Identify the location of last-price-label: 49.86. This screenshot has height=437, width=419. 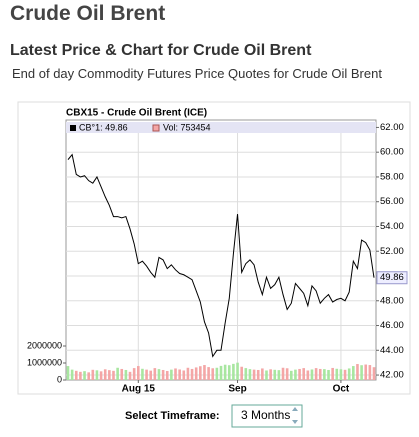
(392, 277).